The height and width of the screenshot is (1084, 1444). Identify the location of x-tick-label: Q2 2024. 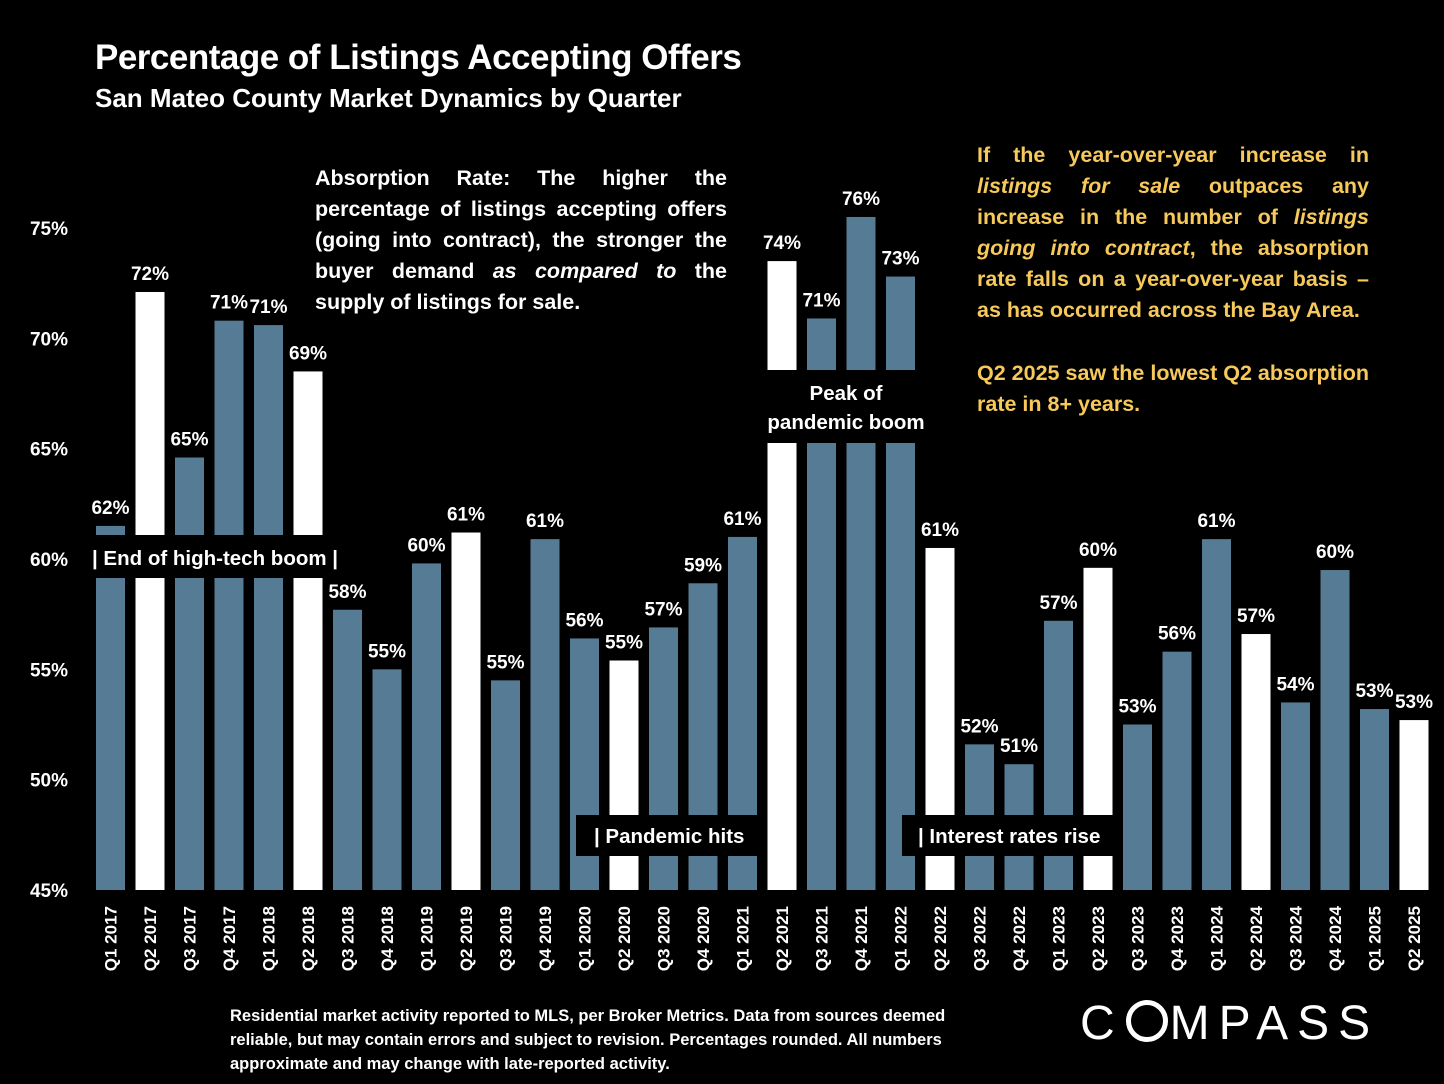
(1256, 938).